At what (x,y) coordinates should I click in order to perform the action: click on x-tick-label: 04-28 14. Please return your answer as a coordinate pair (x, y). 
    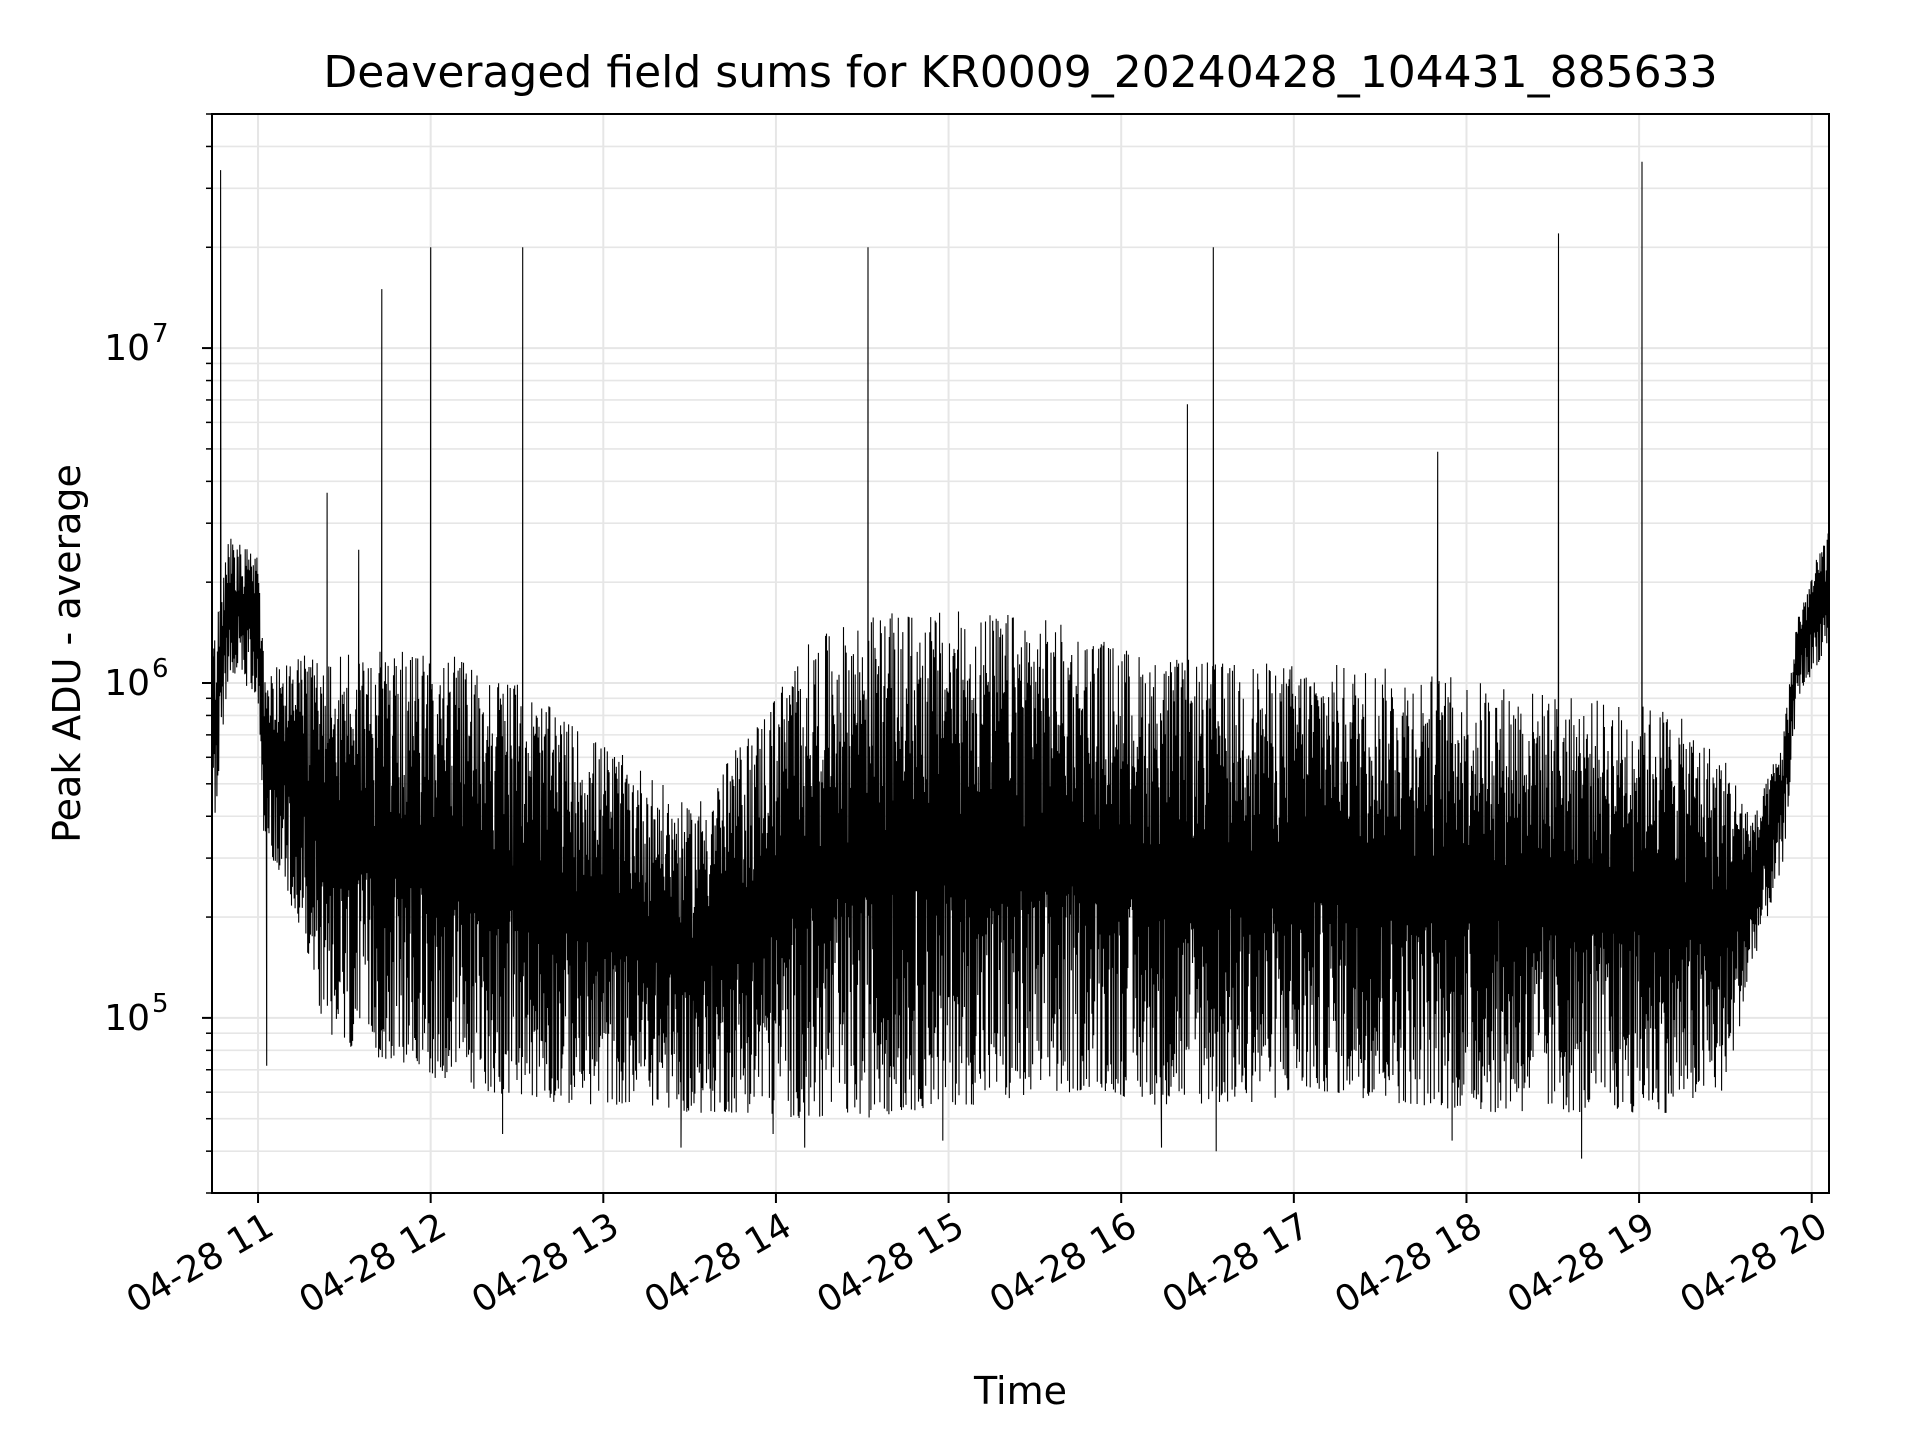
    Looking at the image, I should click on (718, 1263).